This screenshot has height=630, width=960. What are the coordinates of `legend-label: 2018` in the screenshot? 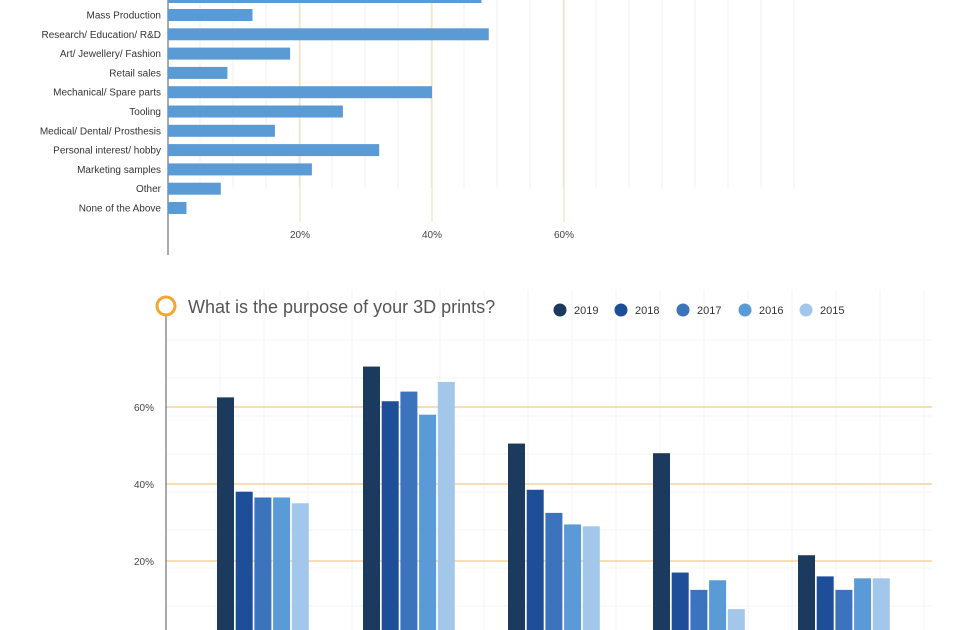 It's located at (647, 311).